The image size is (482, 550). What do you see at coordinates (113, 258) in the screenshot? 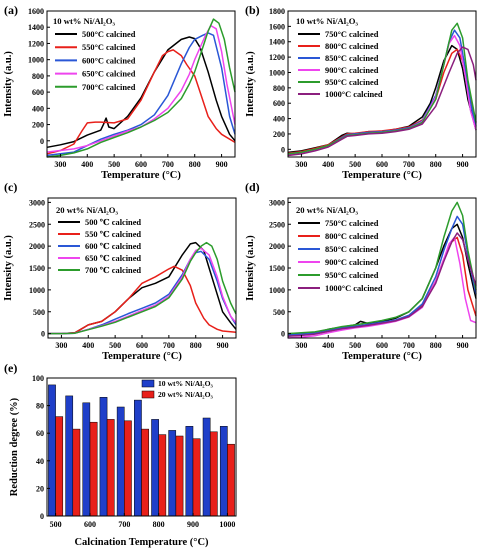
I see `legend-entry: 650 ℃ calcined` at bounding box center [113, 258].